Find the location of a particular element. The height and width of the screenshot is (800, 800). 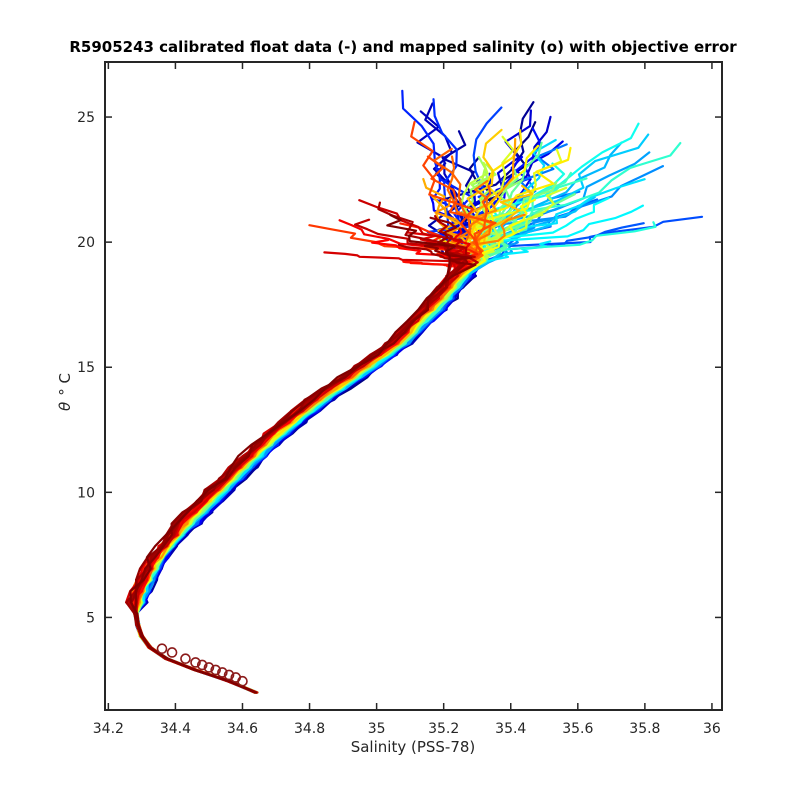

svg-text:θ° C: θ ° C is located at coordinates (65, 392).